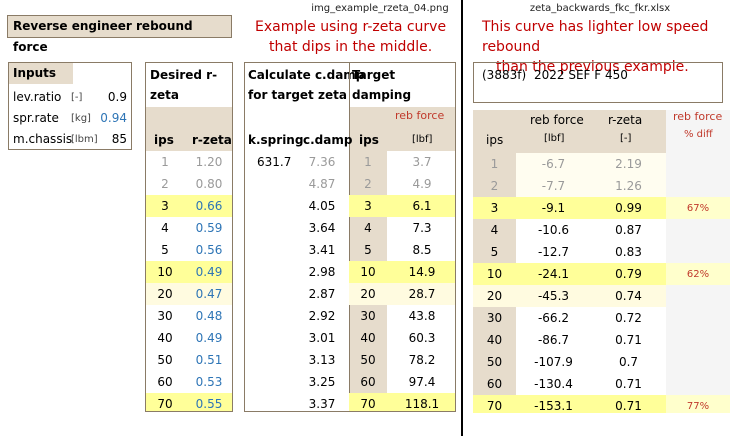 Image resolution: width=734 pixels, height=436 pixels. I want to click on desired-col-rzeta: r-zeta, so click(212, 140).